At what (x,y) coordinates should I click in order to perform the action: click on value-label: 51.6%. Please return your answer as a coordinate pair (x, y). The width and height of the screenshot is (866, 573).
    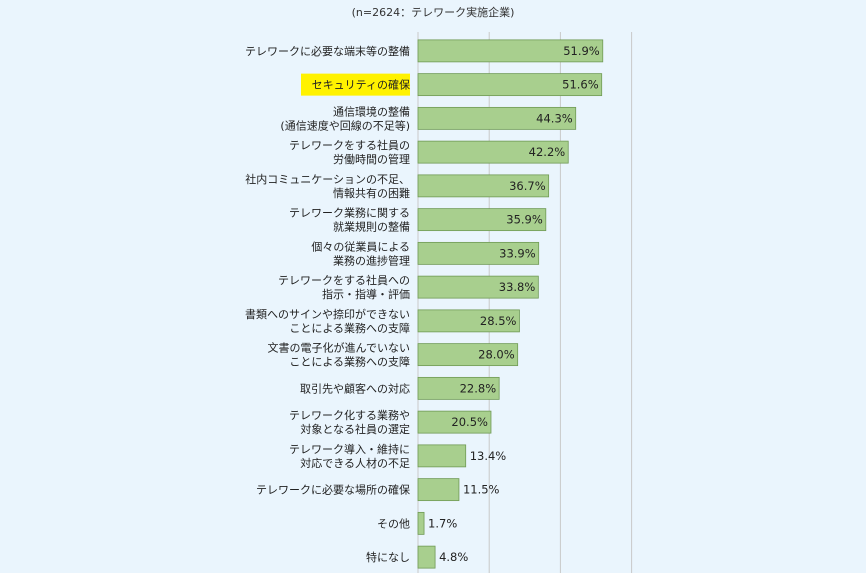
    Looking at the image, I should click on (580, 85).